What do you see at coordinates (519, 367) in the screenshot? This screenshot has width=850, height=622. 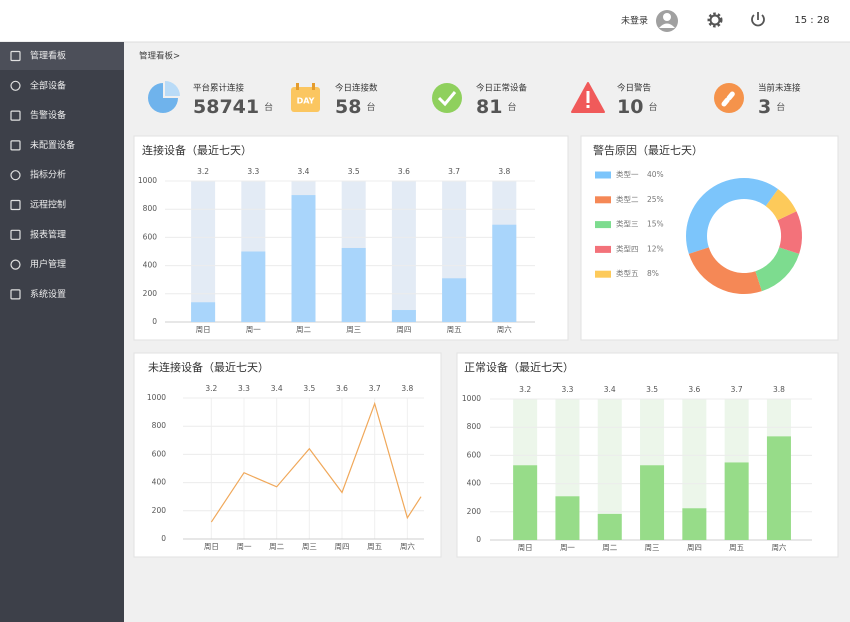 I see `chart-title: 正常设备（最近七天）` at bounding box center [519, 367].